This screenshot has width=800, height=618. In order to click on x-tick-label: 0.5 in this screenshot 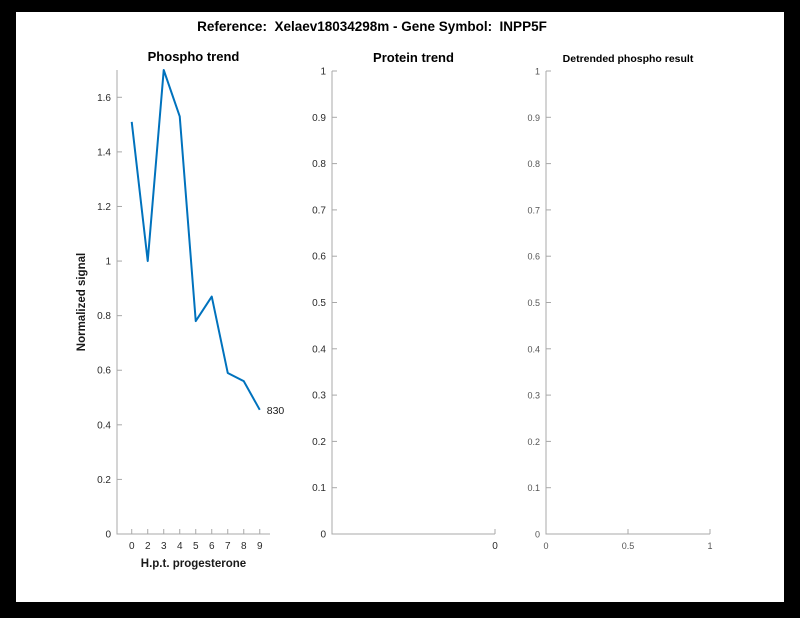, I will do `click(628, 546)`.